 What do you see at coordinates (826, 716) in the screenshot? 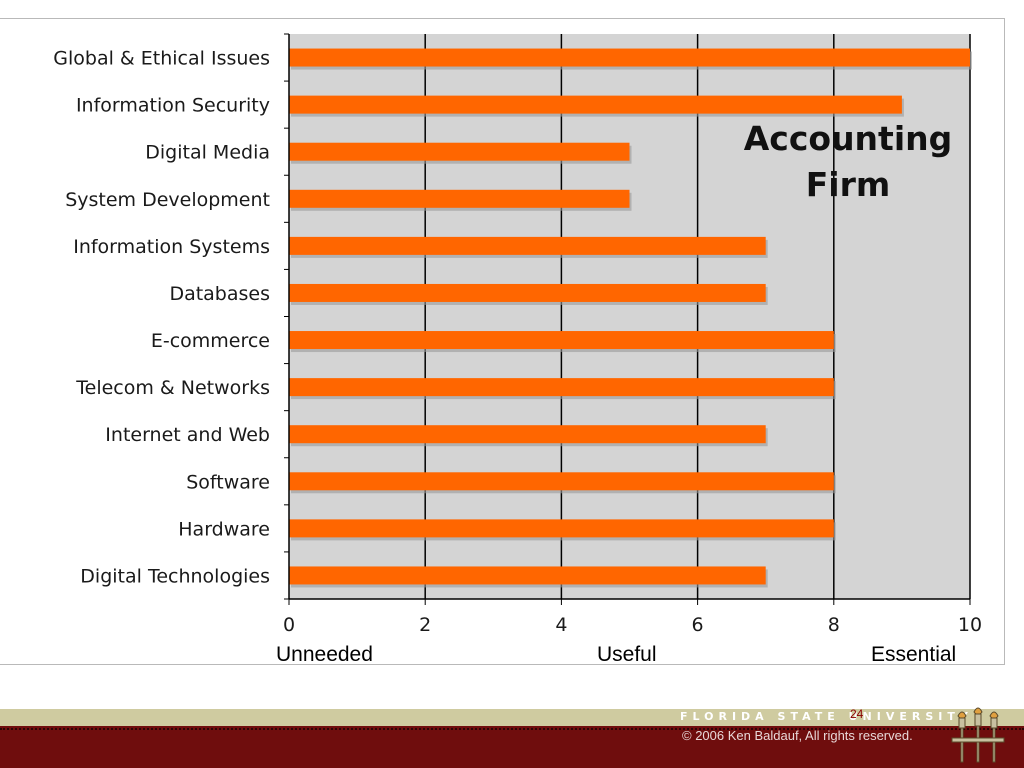
I see `university-name: FLORIDA STATE UNIVERSITY` at bounding box center [826, 716].